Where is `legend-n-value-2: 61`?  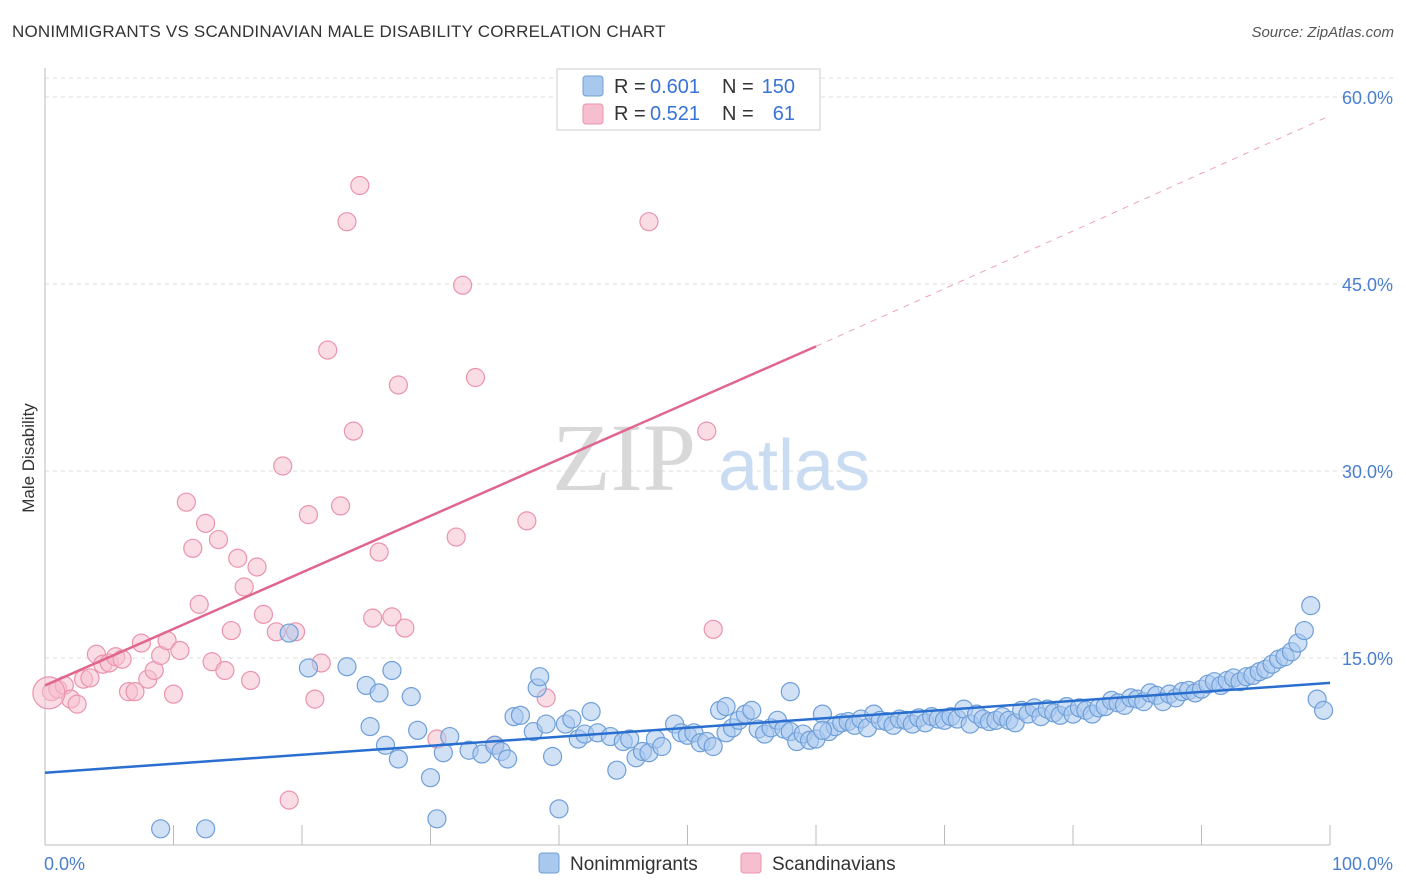
legend-n-value-2: 61 is located at coordinates (784, 114).